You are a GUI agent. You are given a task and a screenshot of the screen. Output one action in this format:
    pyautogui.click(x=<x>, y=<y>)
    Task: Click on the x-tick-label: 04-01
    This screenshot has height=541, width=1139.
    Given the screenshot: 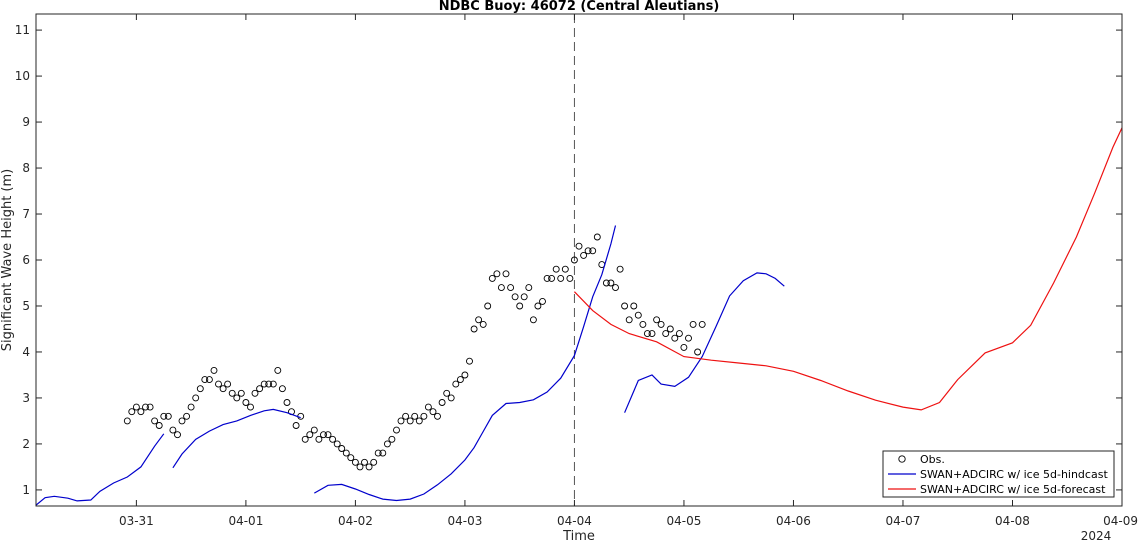 What is the action you would take?
    pyautogui.click(x=245, y=521)
    